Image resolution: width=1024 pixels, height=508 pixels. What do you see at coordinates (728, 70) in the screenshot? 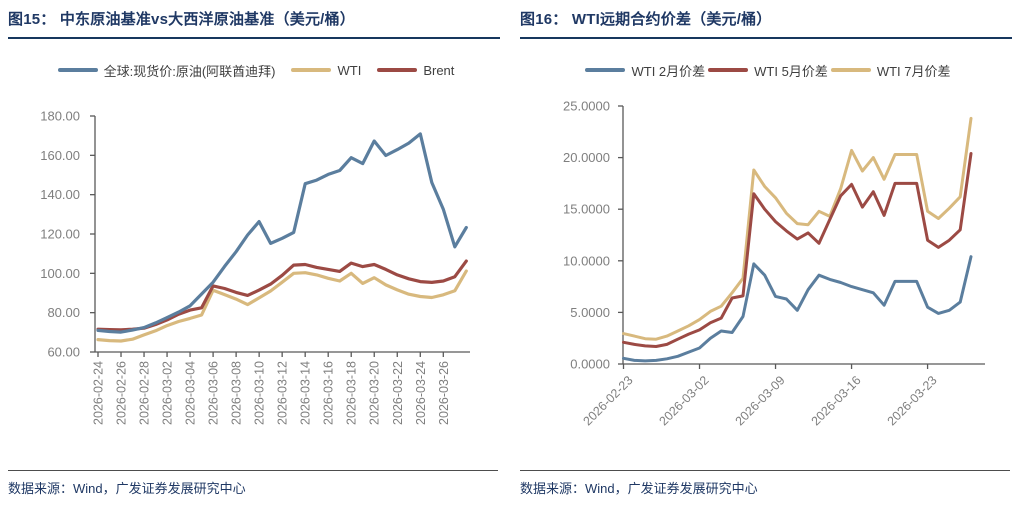
I see `legend-swatch-wti-5m-line` at bounding box center [728, 70].